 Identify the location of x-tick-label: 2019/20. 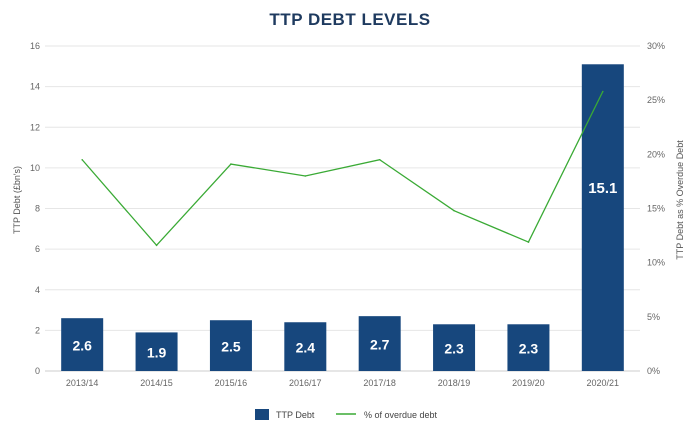
(528, 383).